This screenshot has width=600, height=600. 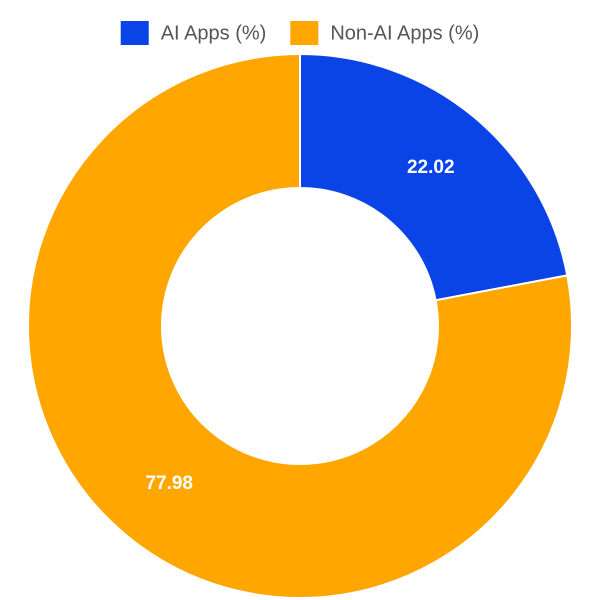 I want to click on value-label: 77.98, so click(x=169, y=483).